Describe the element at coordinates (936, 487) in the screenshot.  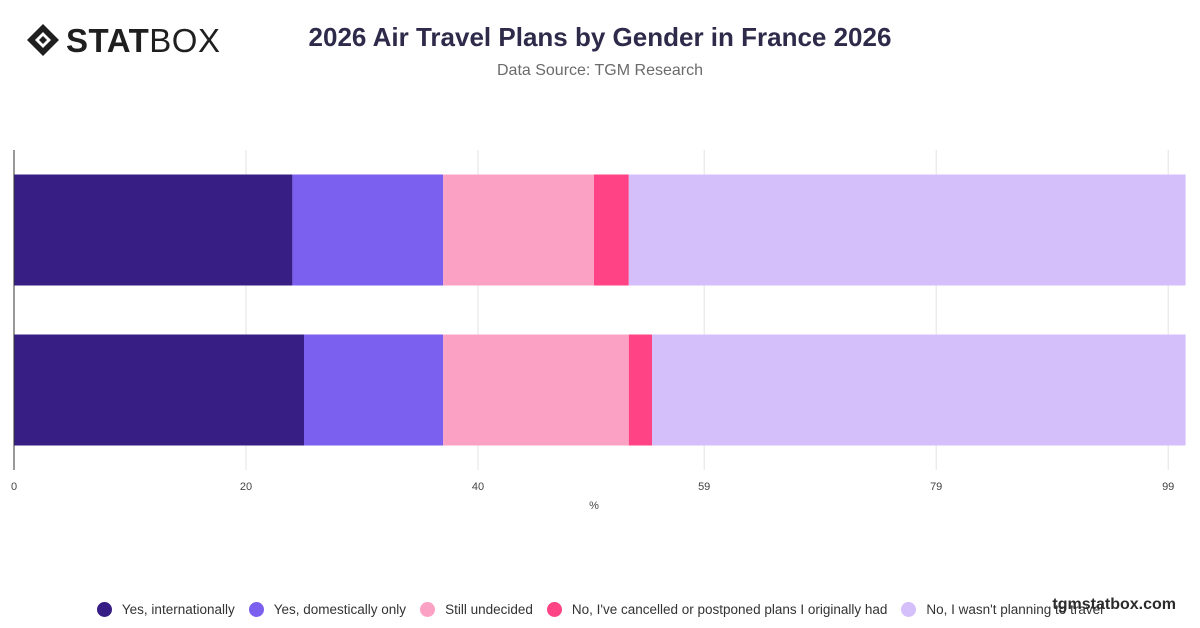
I see `x-tick-label: 79` at that location.